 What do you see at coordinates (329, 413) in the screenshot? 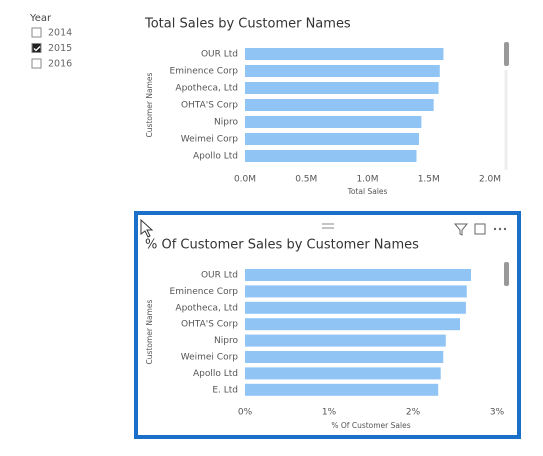
I see `x-tick-label: 1%` at bounding box center [329, 413].